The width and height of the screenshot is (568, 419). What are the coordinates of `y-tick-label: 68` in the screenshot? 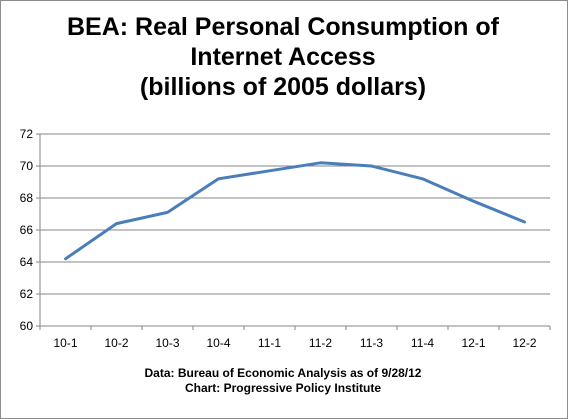 It's located at (27, 198).